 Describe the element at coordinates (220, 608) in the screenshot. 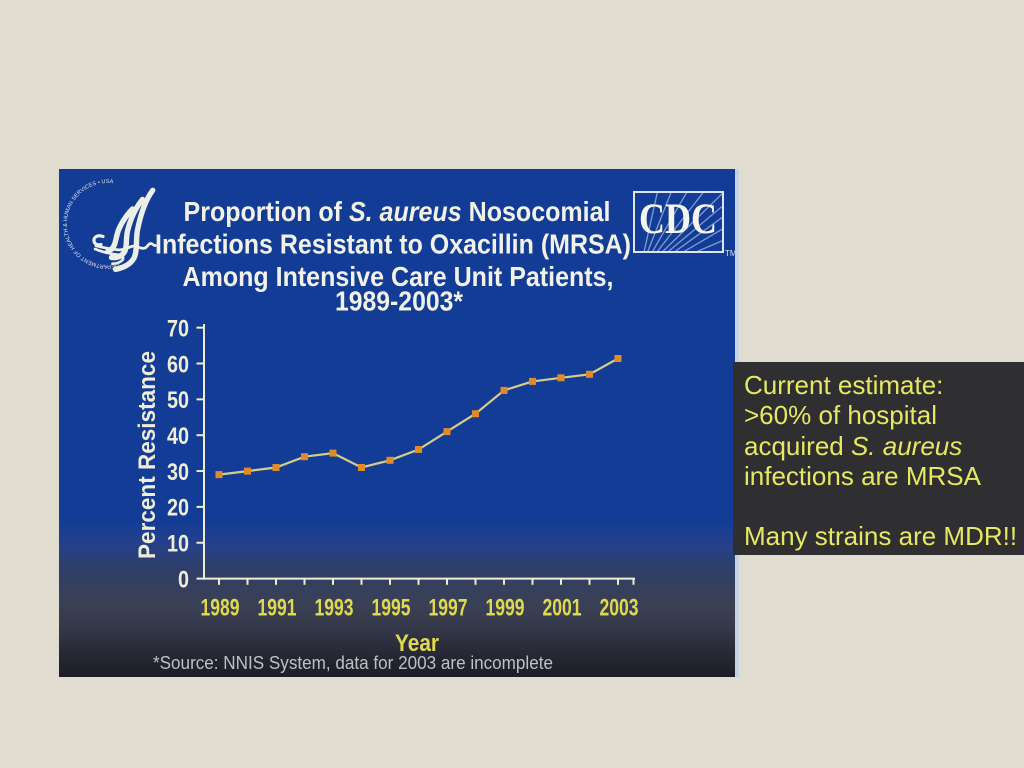

I see `svg-text: 1989` at that location.